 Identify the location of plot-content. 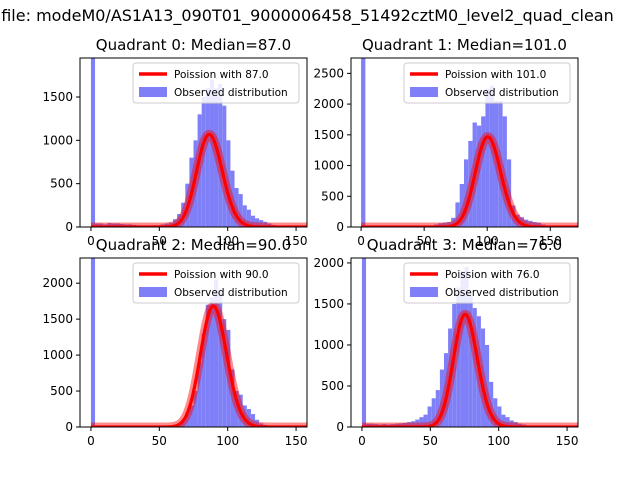
(468, 342).